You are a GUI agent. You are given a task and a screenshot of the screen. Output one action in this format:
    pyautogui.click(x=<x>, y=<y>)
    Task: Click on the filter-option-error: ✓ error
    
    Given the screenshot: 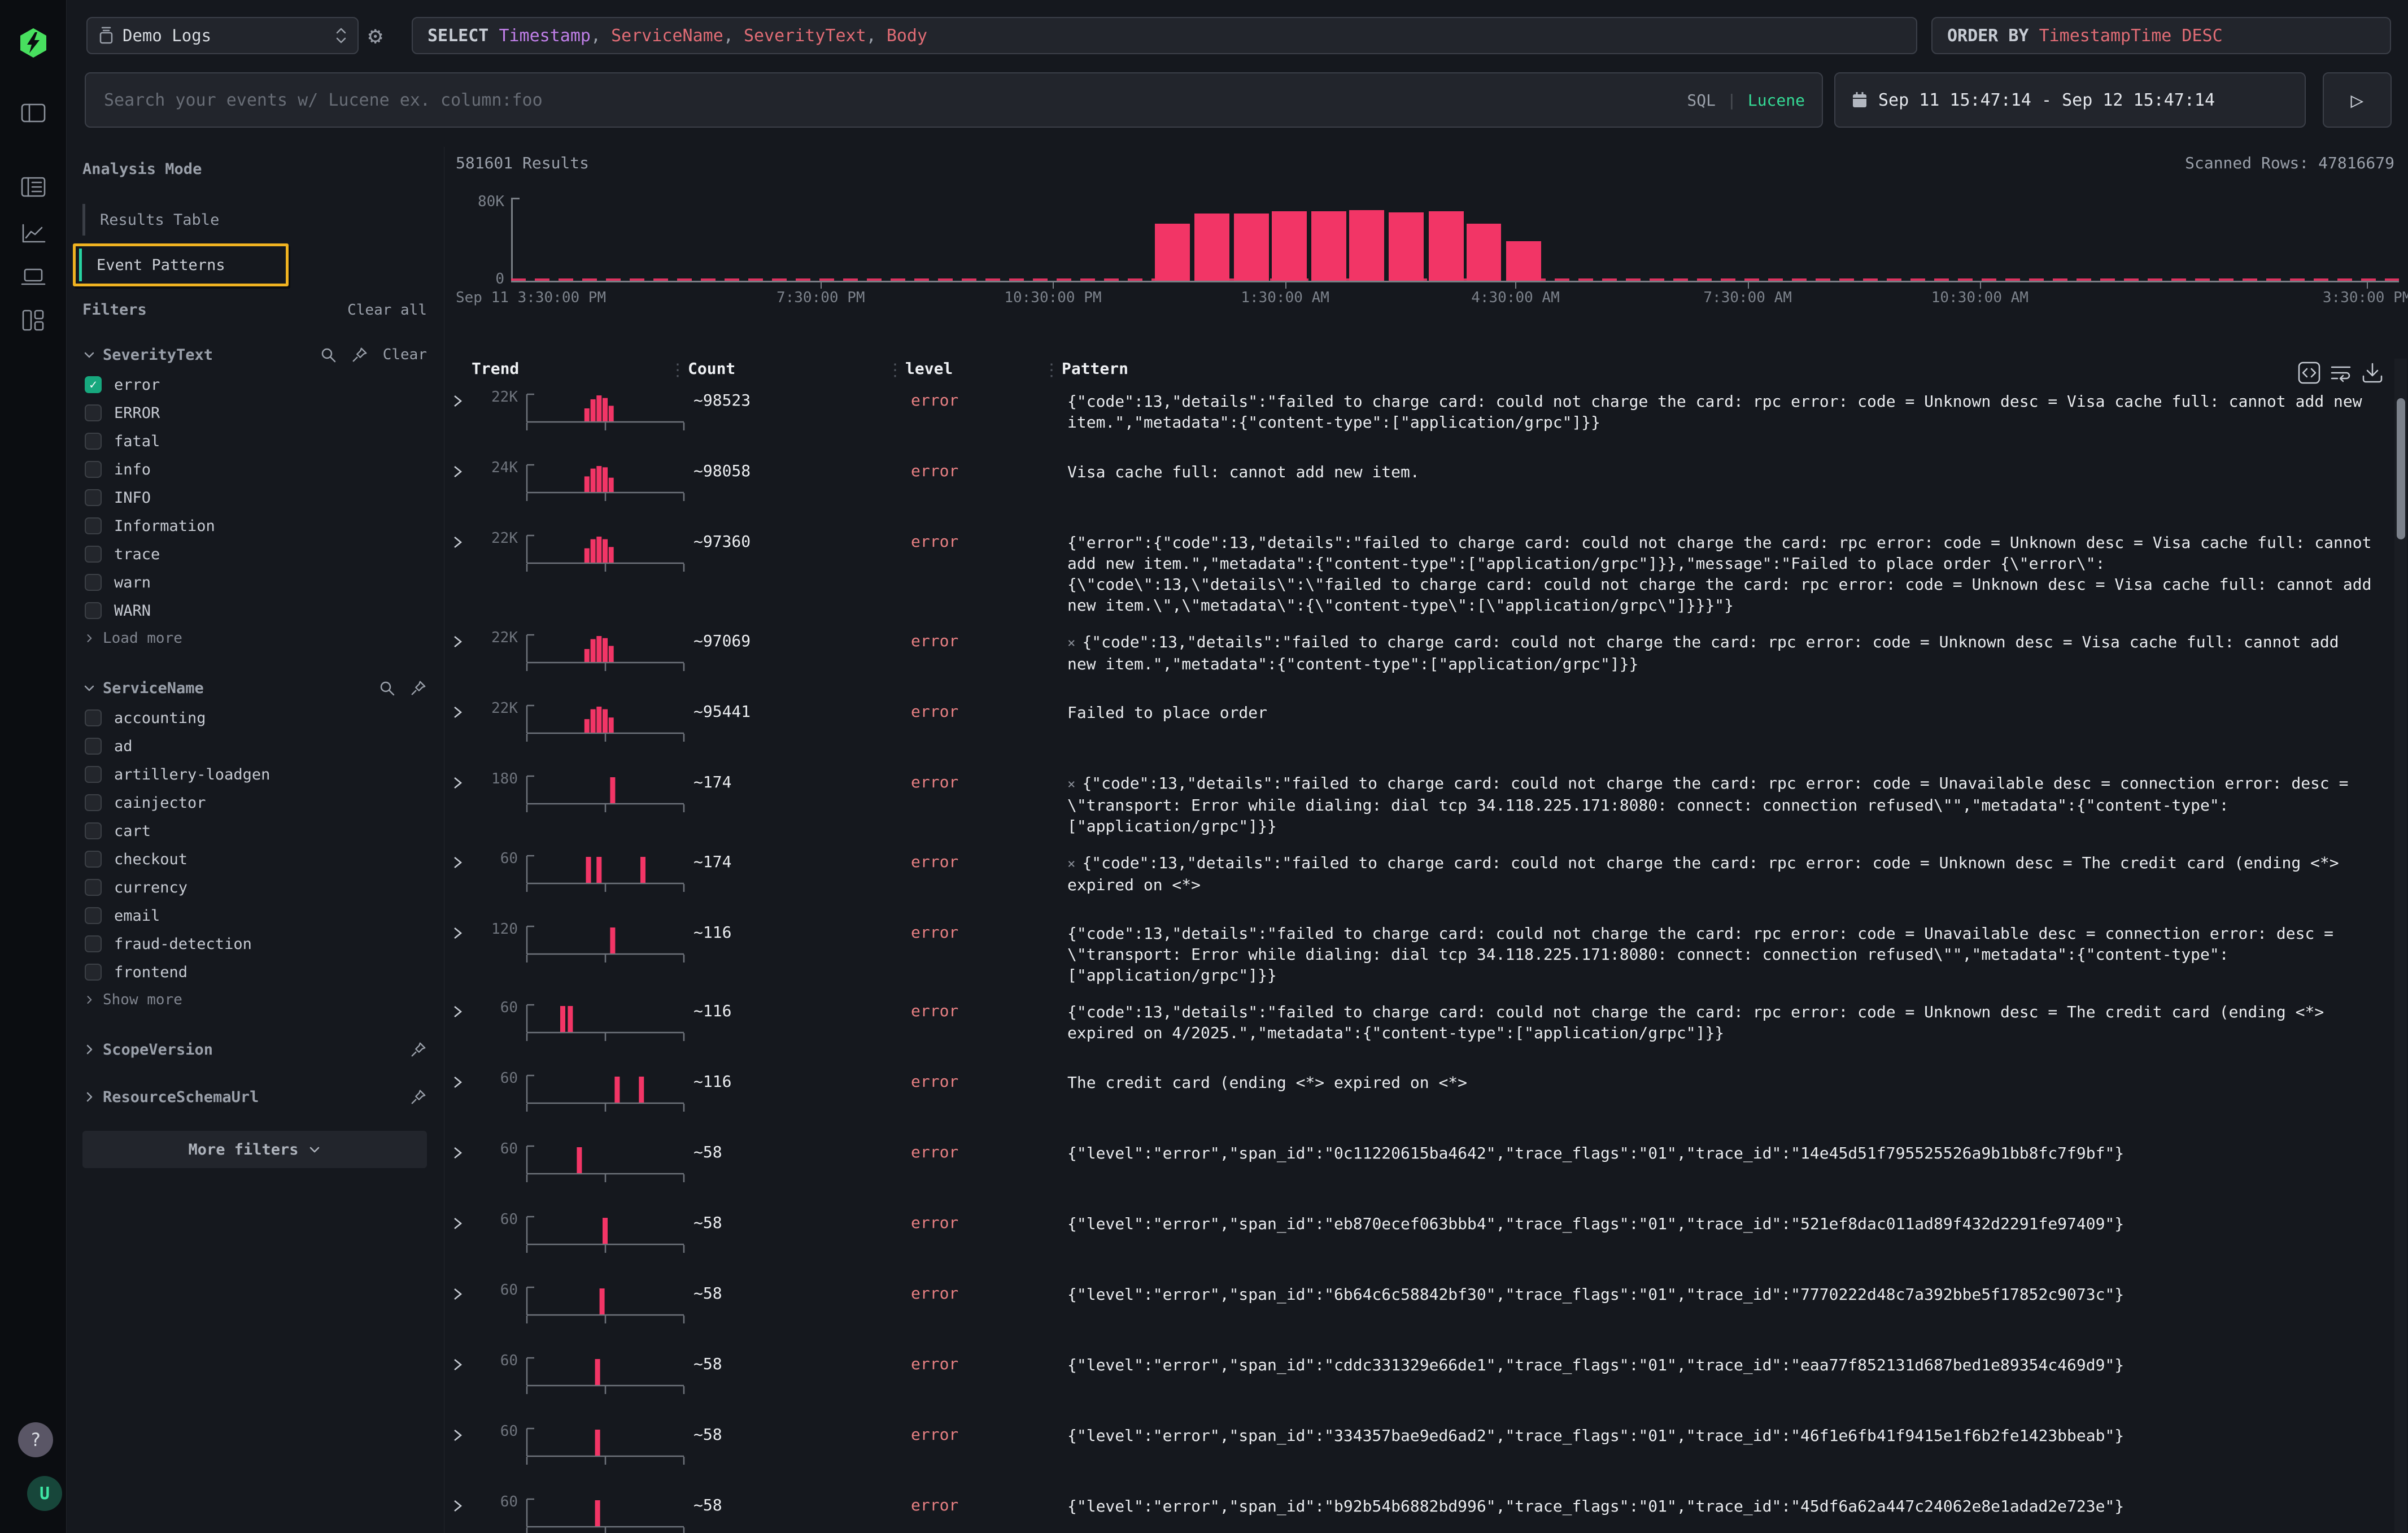 What is the action you would take?
    pyautogui.click(x=254, y=385)
    